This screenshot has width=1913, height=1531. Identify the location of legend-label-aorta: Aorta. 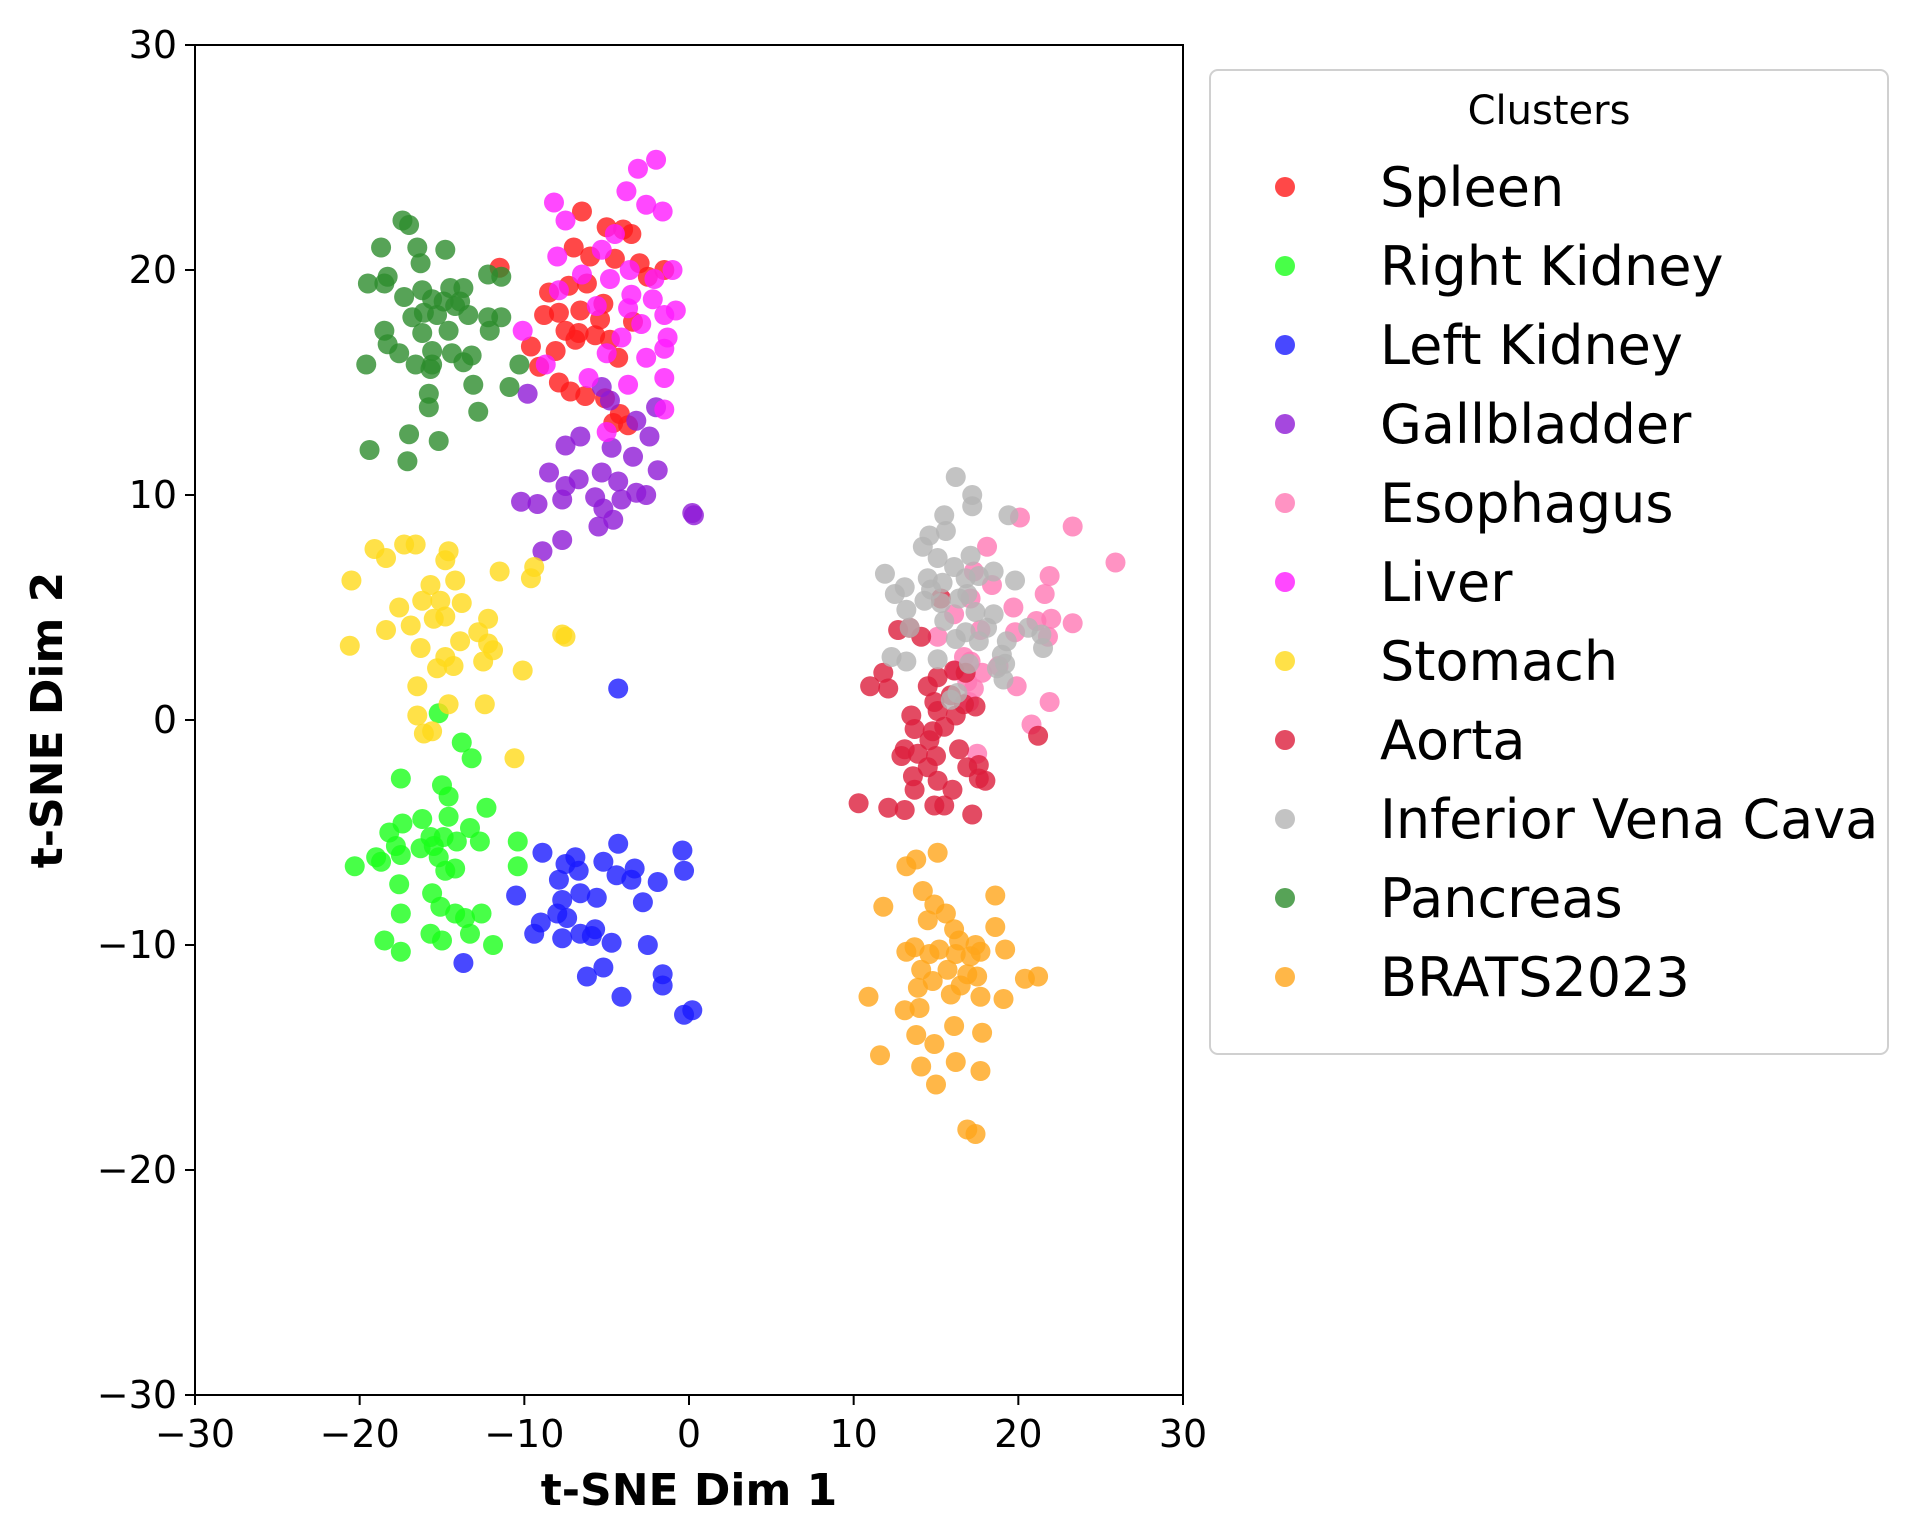
(1453, 740).